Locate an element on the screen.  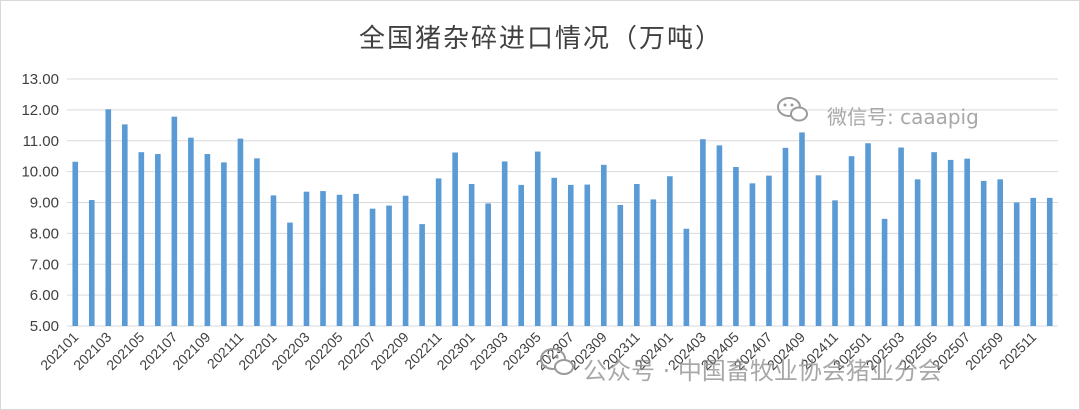
y-tick-label: 12.00 is located at coordinates (40, 110).